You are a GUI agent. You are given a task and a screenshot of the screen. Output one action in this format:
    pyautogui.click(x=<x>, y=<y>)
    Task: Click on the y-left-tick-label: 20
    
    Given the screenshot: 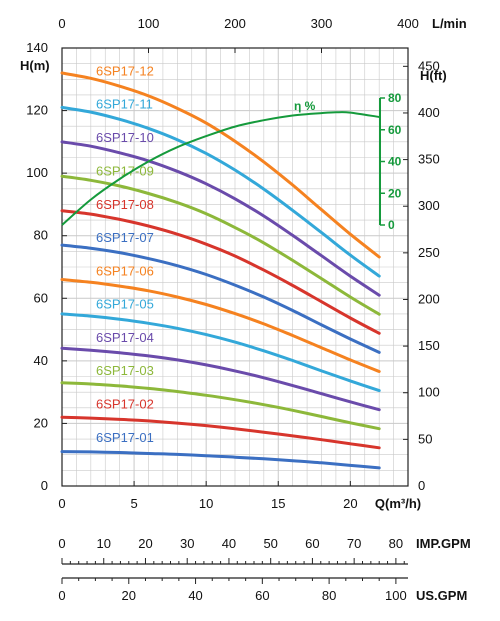 What is the action you would take?
    pyautogui.click(x=41, y=422)
    